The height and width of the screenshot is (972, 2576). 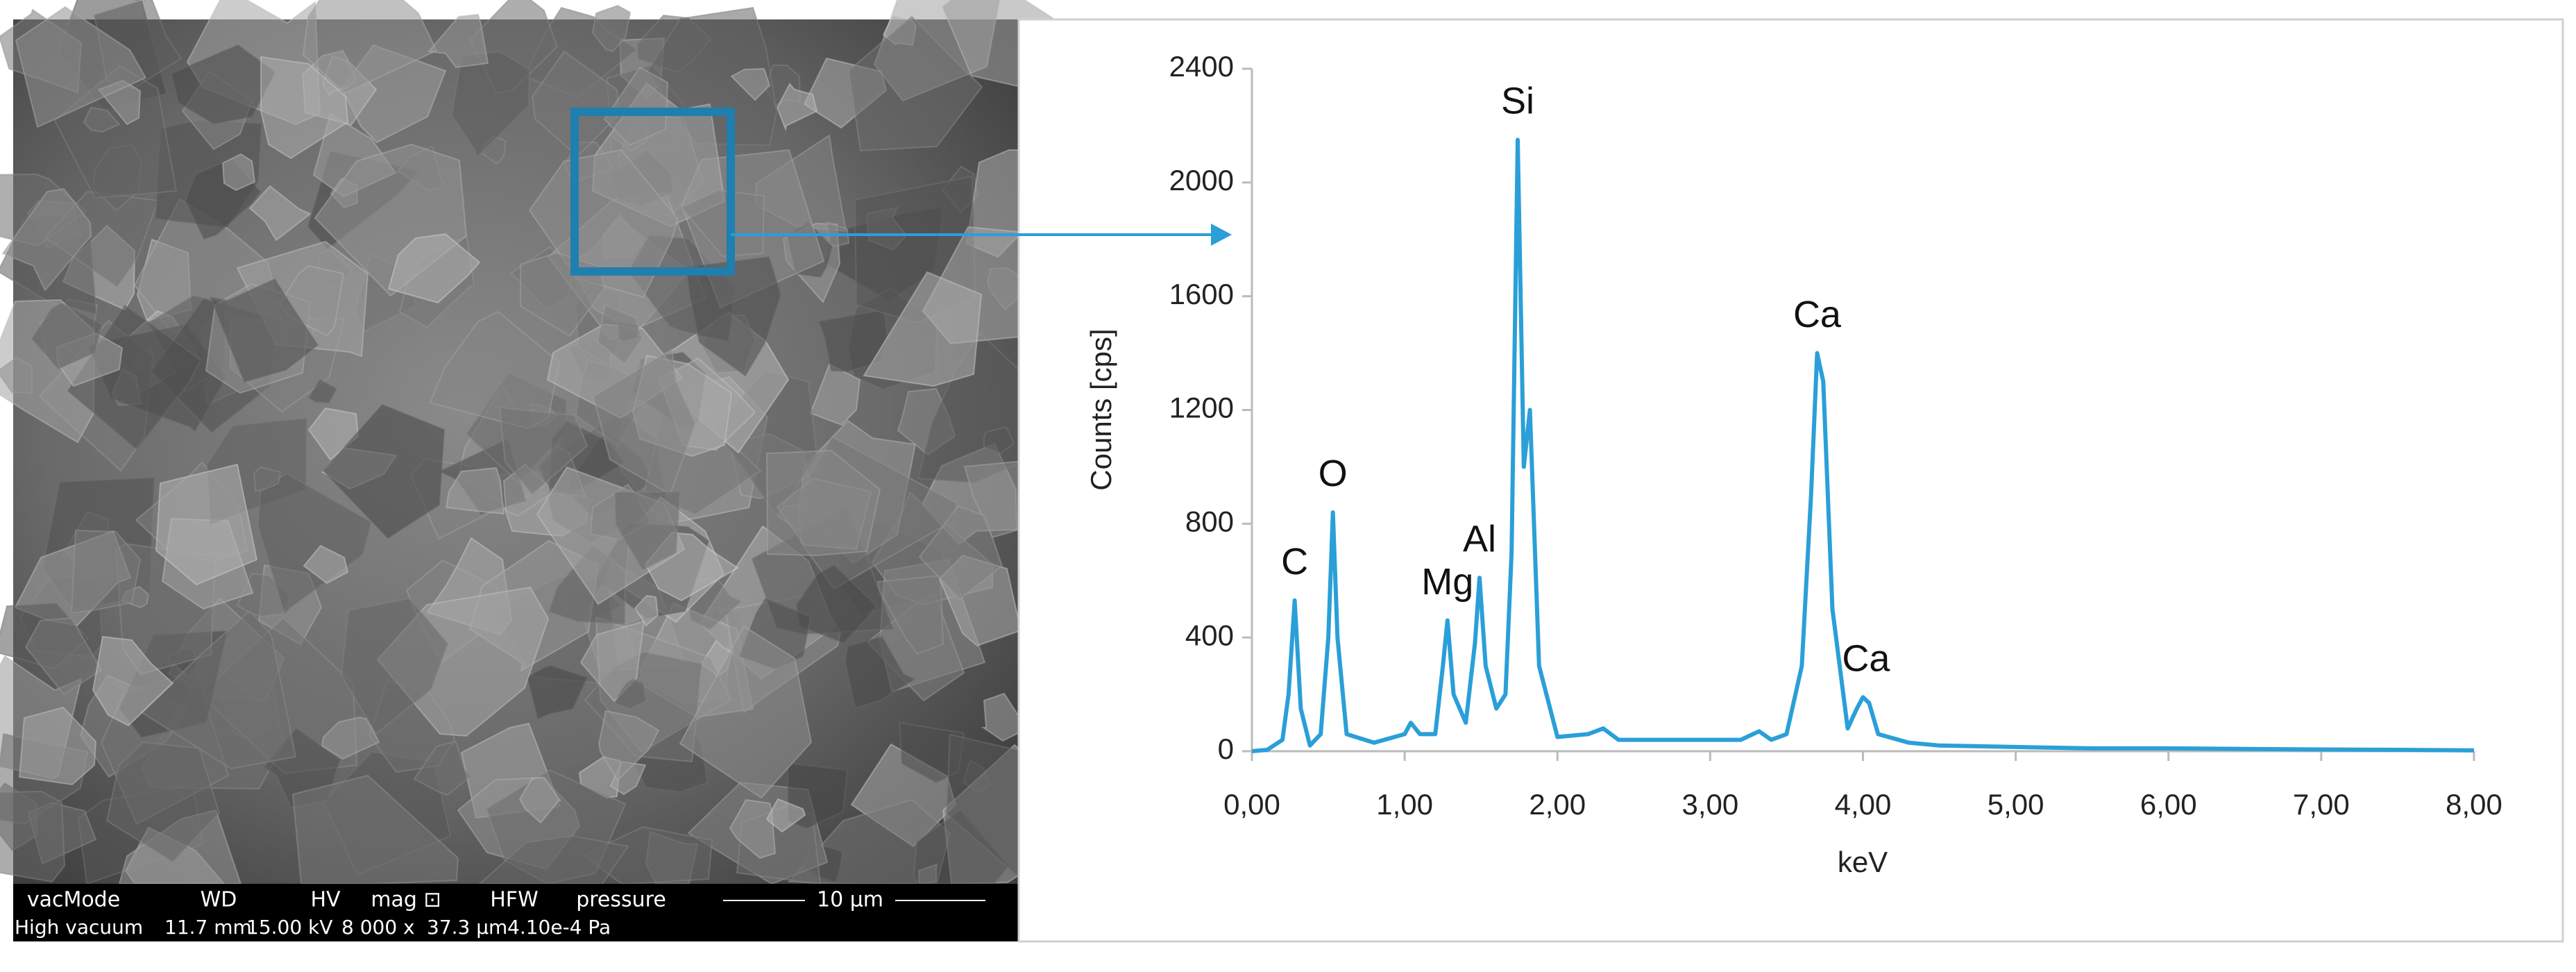 I want to click on info-bar, so click(x=516, y=912).